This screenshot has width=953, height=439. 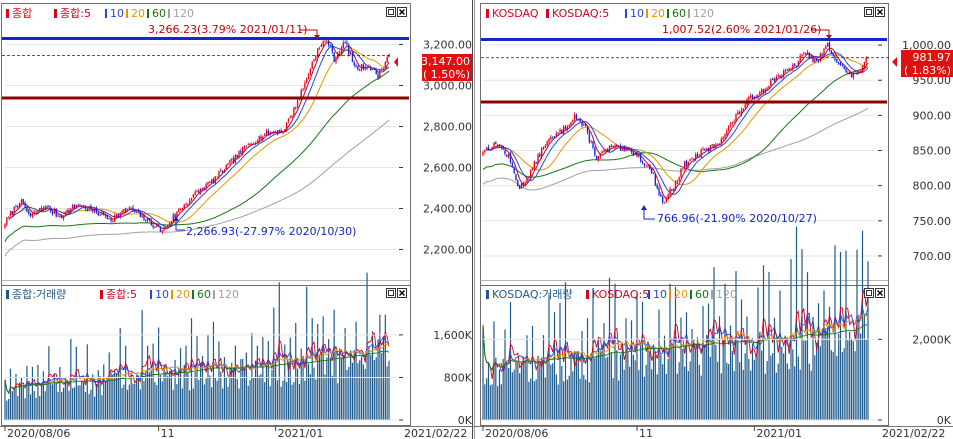 What do you see at coordinates (447, 45) in the screenshot?
I see `y-tick-label: 3,200.00` at bounding box center [447, 45].